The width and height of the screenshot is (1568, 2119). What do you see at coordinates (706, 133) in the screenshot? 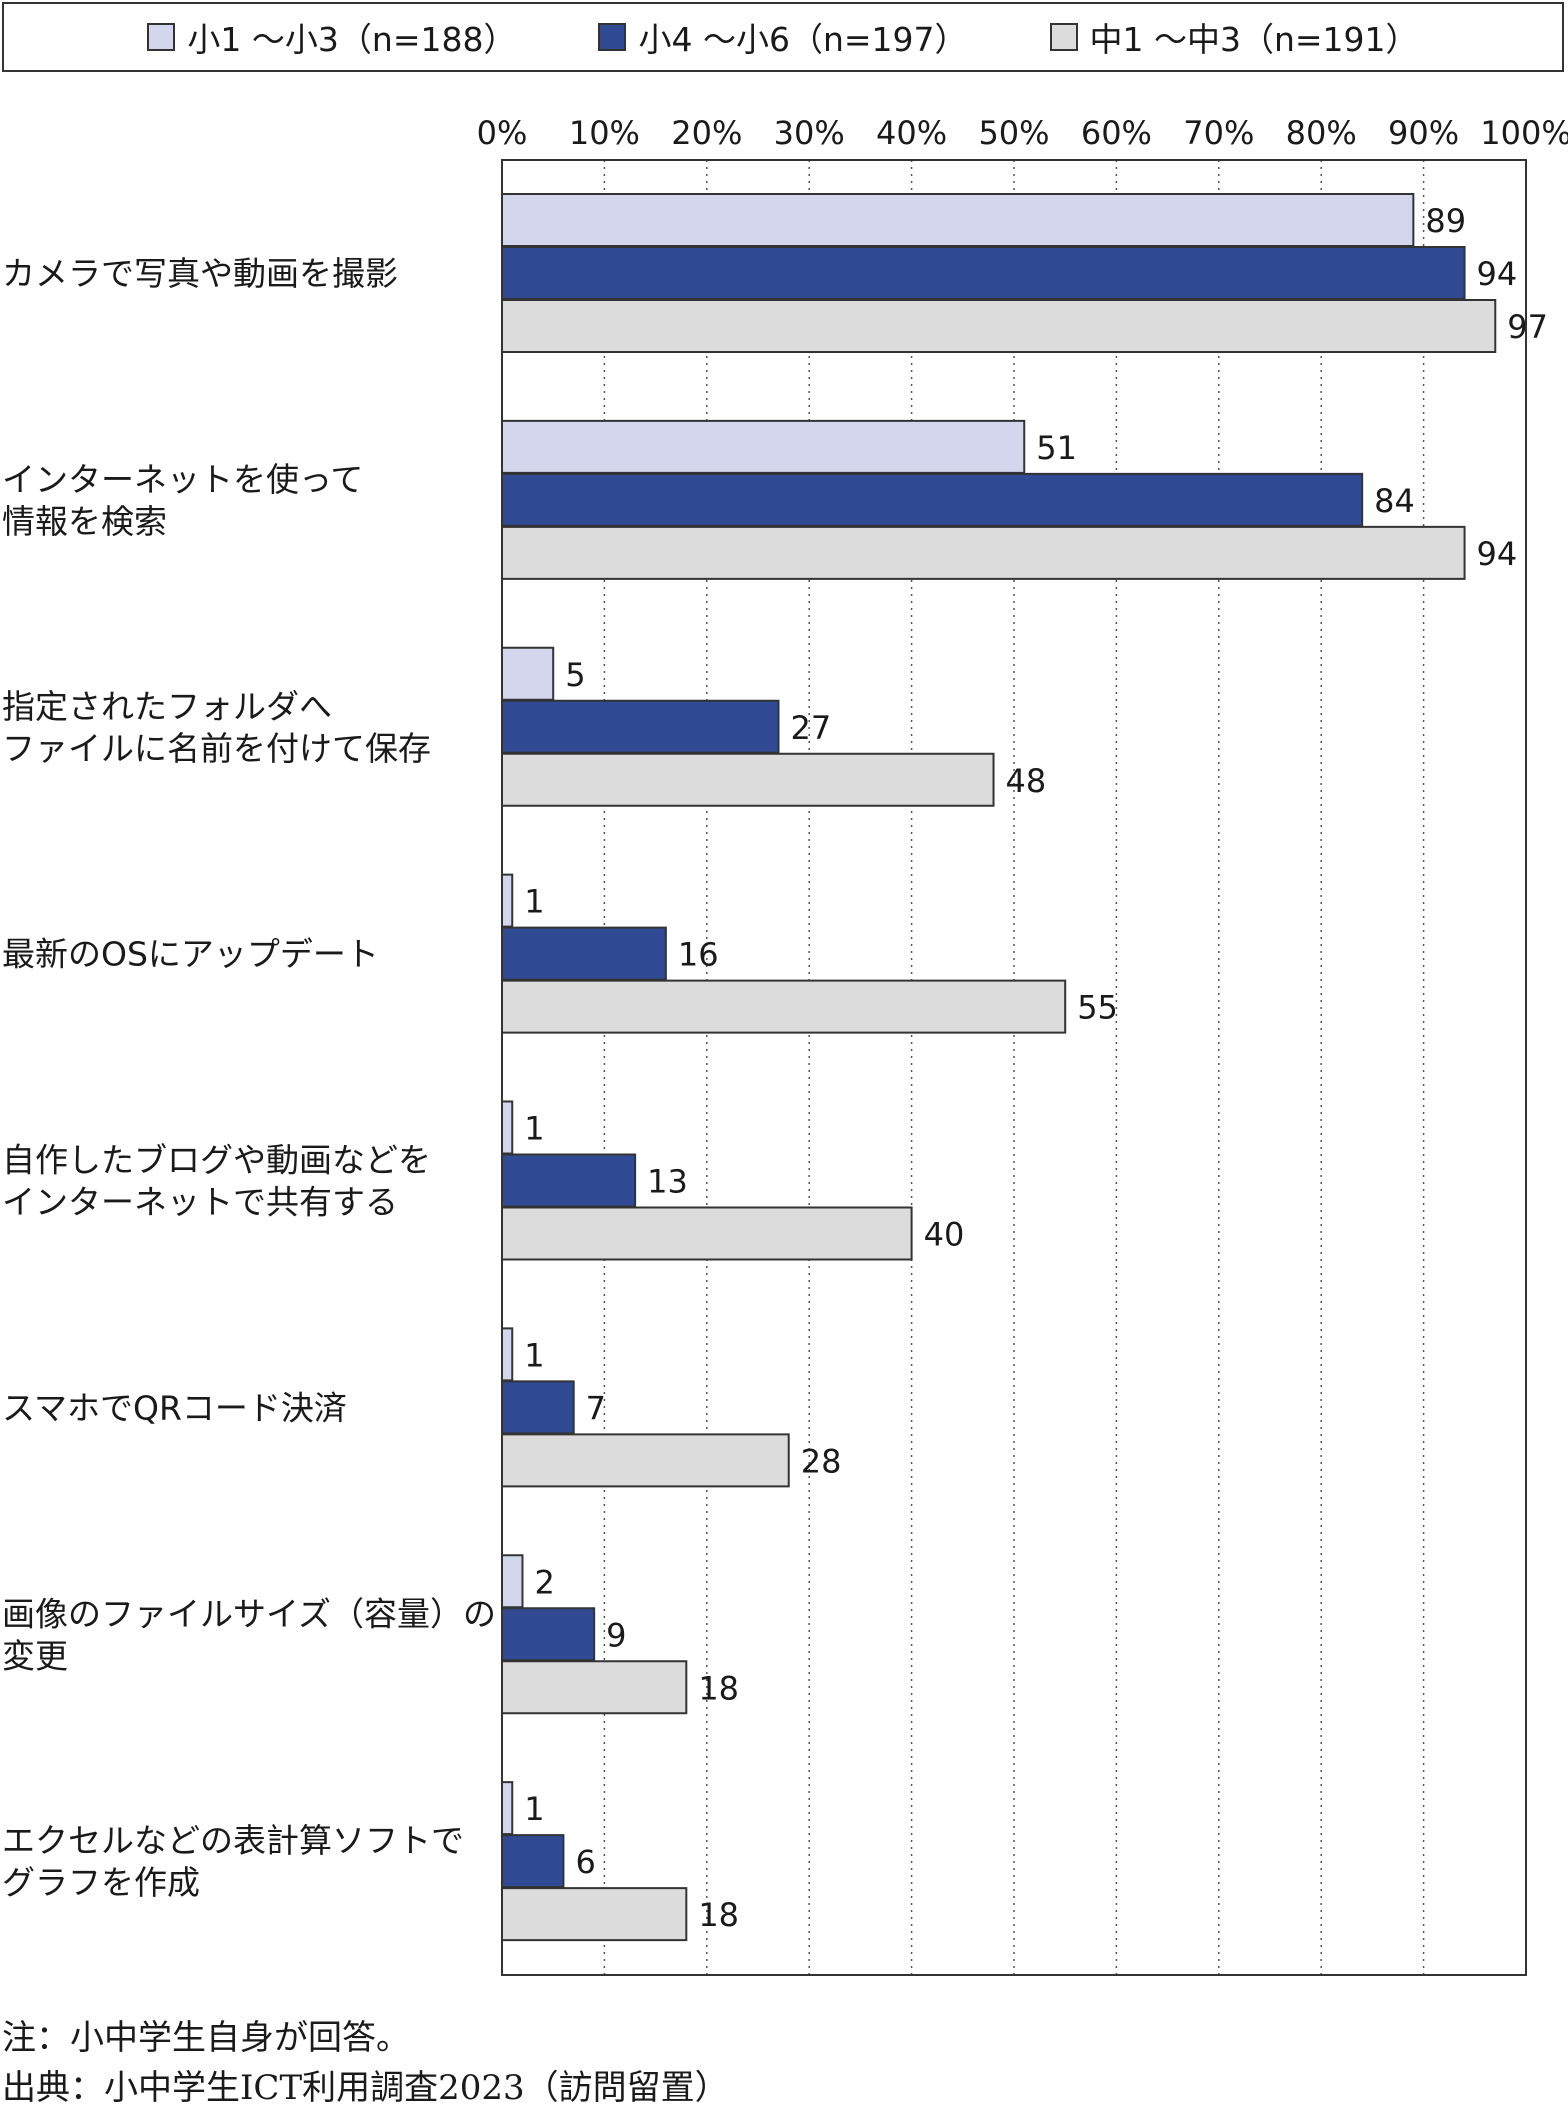
I see `x-tick-label-2: 20%` at bounding box center [706, 133].